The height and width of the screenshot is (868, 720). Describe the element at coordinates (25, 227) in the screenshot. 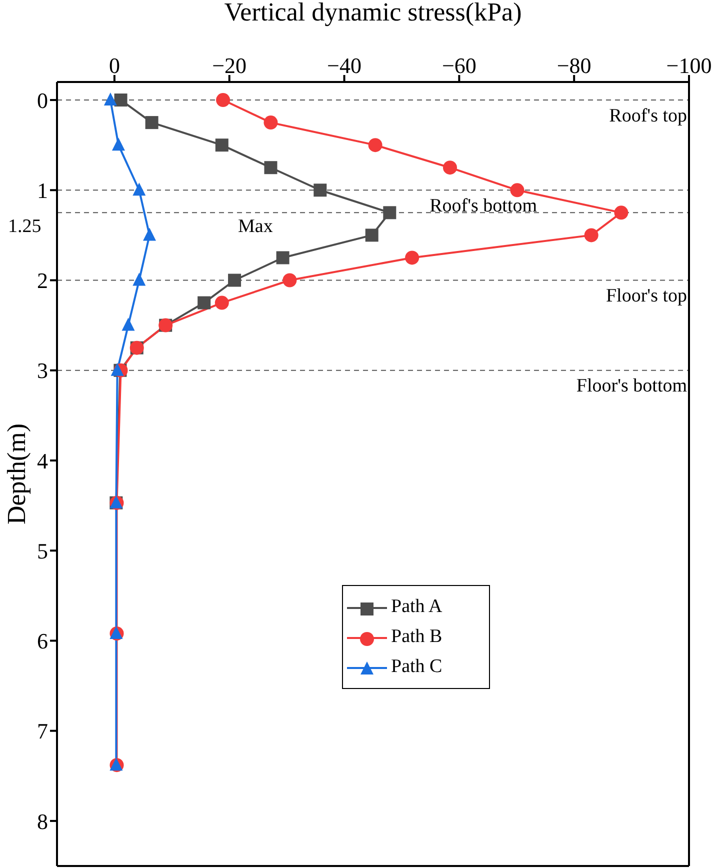

I see `text: 1.25` at that location.